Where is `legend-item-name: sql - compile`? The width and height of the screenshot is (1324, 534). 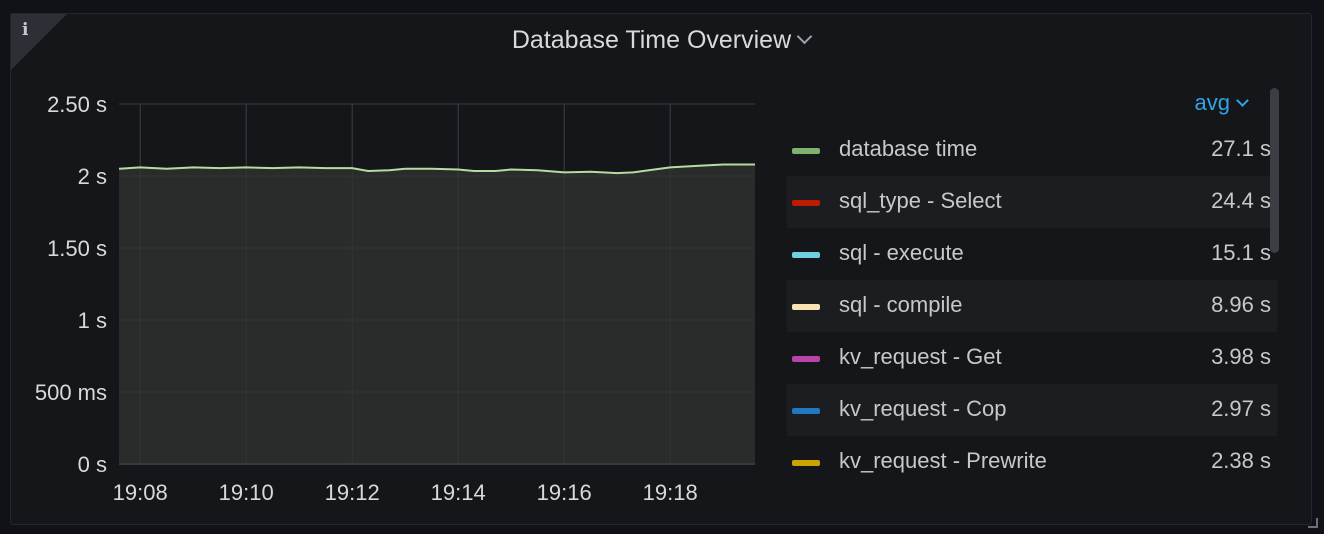 legend-item-name: sql - compile is located at coordinates (901, 304).